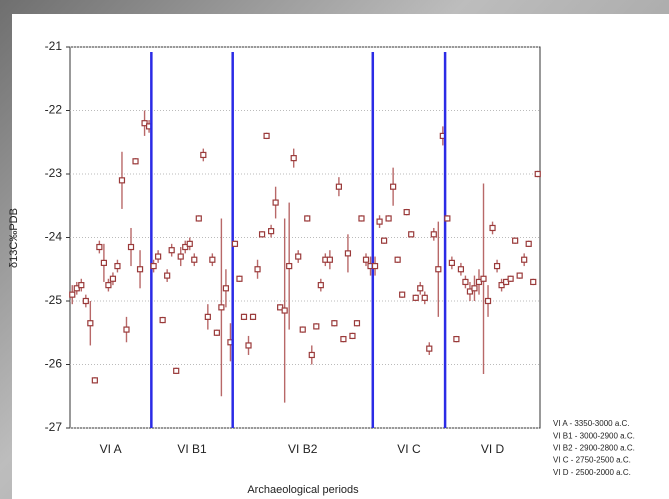 The height and width of the screenshot is (499, 669). I want to click on legend-entry: VI A - 3350-3000 a.C., so click(591, 423).